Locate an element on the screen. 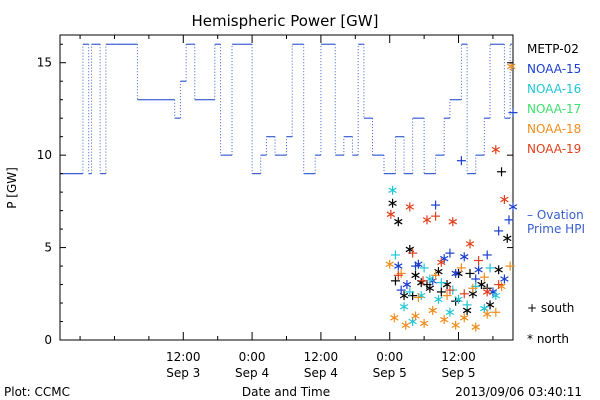 This screenshot has height=400, width=600. north-symbol-legend: * north is located at coordinates (548, 339).